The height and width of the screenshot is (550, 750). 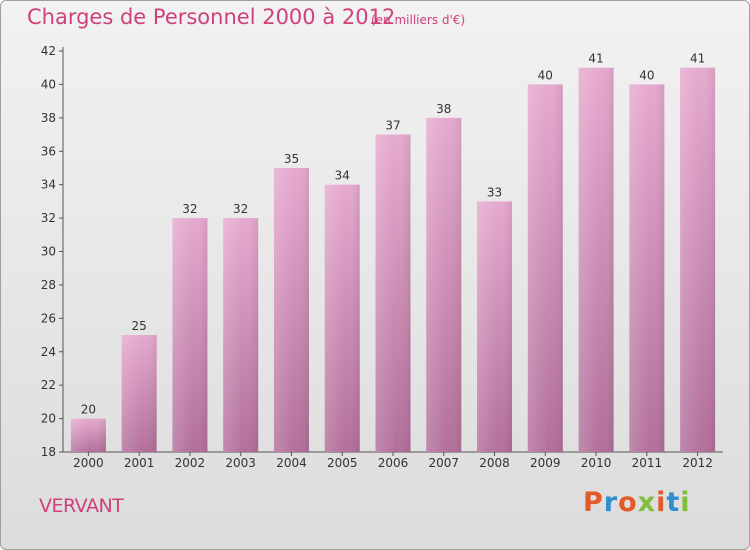 What do you see at coordinates (545, 463) in the screenshot?
I see `x-tick-label: 2009` at bounding box center [545, 463].